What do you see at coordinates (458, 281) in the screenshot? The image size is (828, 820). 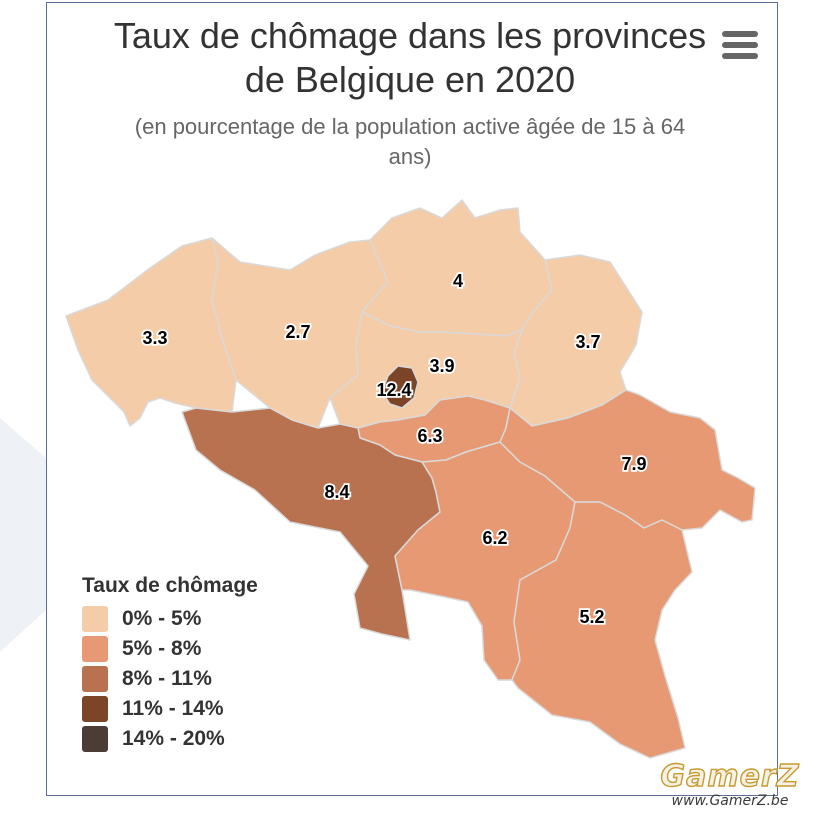 I see `data-label-antwerp: 4` at bounding box center [458, 281].